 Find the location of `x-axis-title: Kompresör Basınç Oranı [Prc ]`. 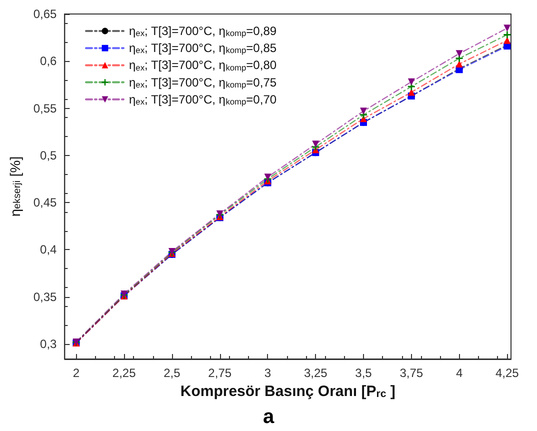

x-axis-title: Kompresör Basınç Oranı [Prc ] is located at coordinates (288, 391).